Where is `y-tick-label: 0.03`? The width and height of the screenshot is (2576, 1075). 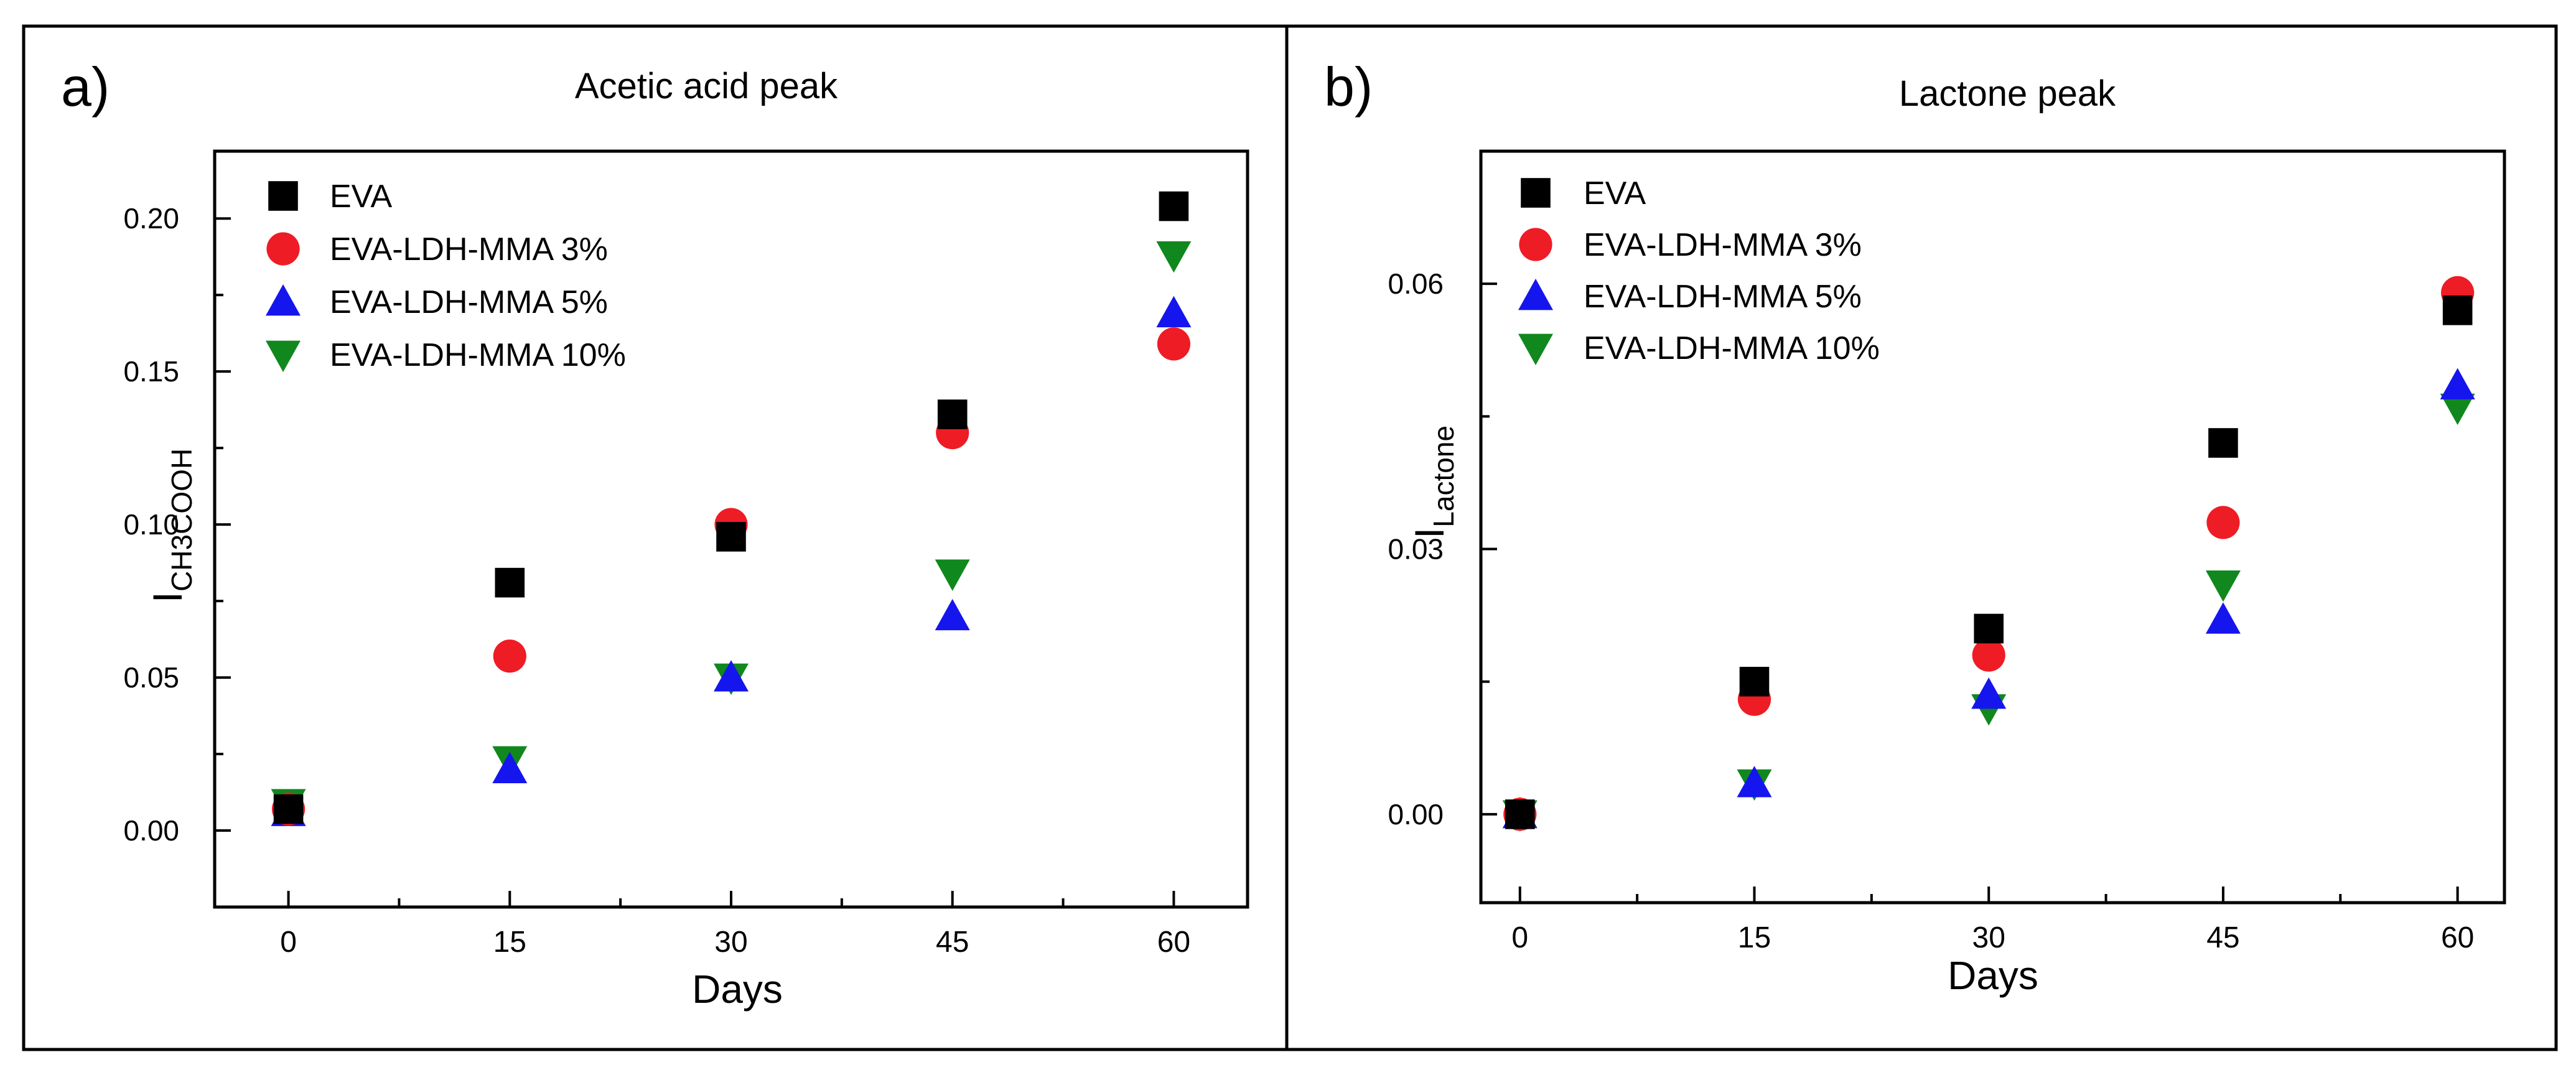 y-tick-label: 0.03 is located at coordinates (1416, 549).